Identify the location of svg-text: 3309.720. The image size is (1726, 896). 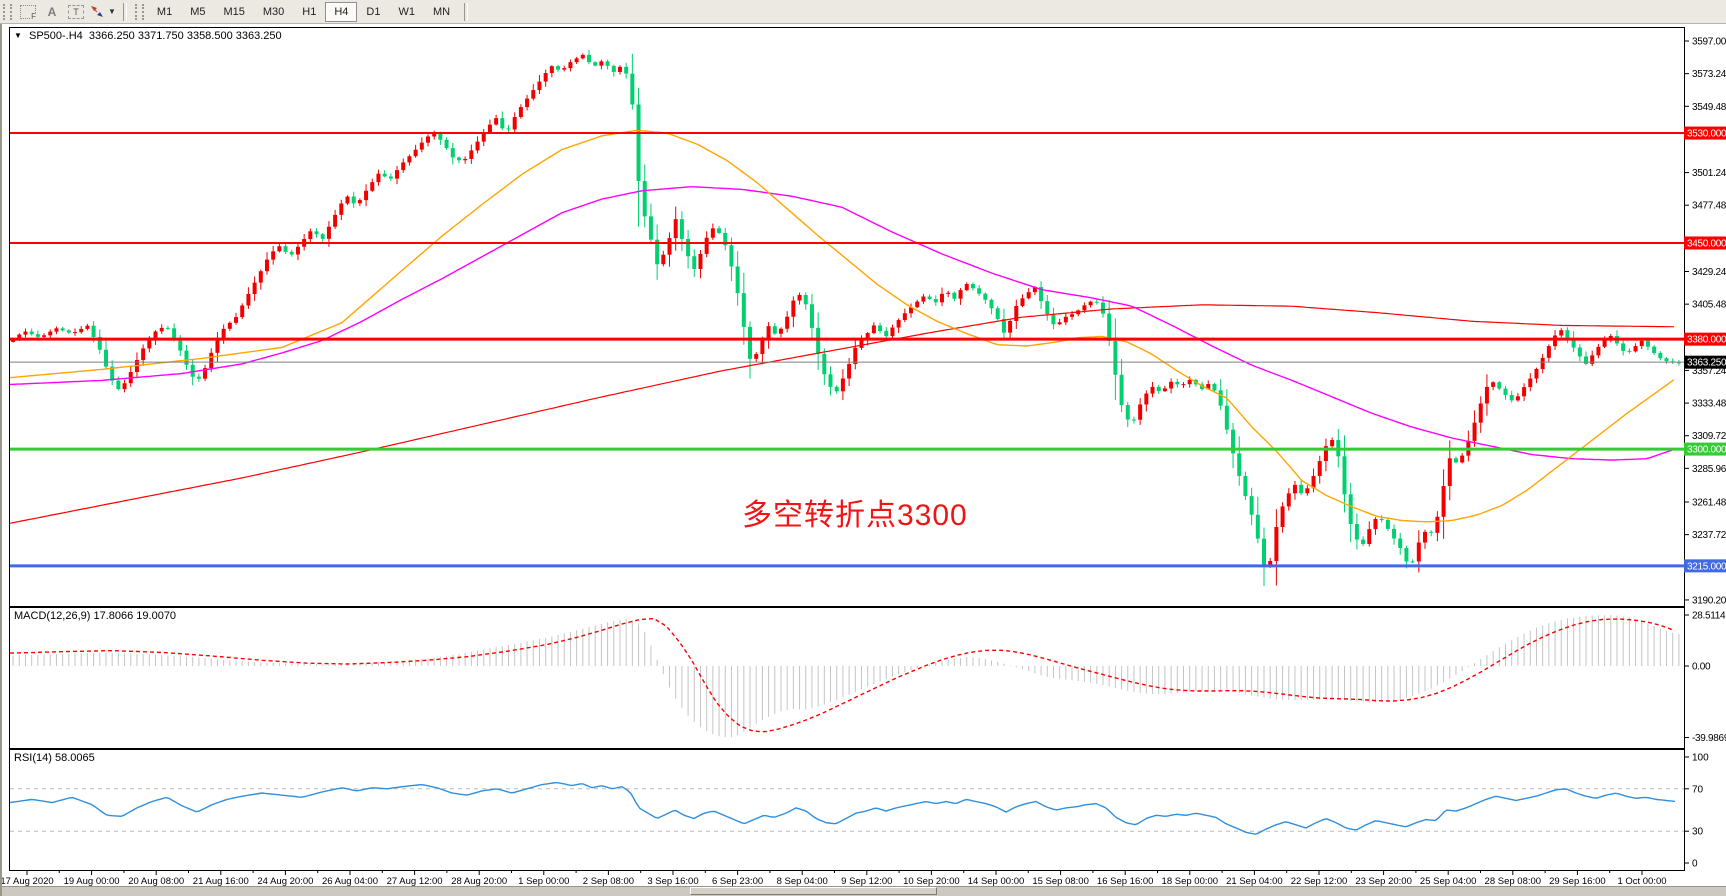
(1709, 436).